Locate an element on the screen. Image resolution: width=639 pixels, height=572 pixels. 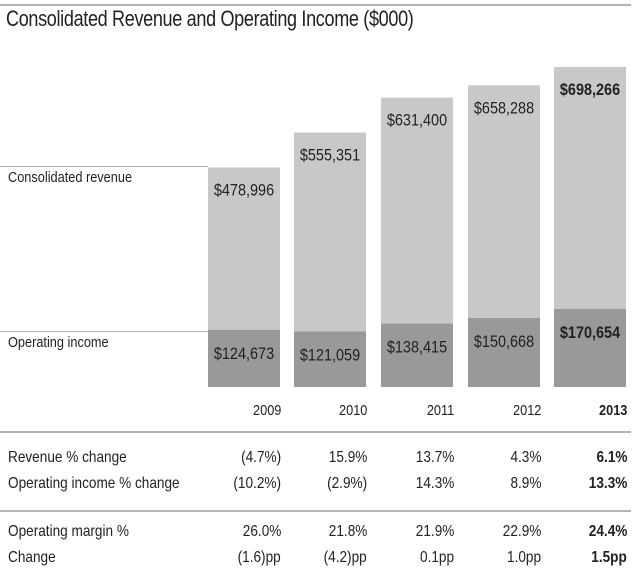
legend-operating-income: Operating income is located at coordinates (58, 342).